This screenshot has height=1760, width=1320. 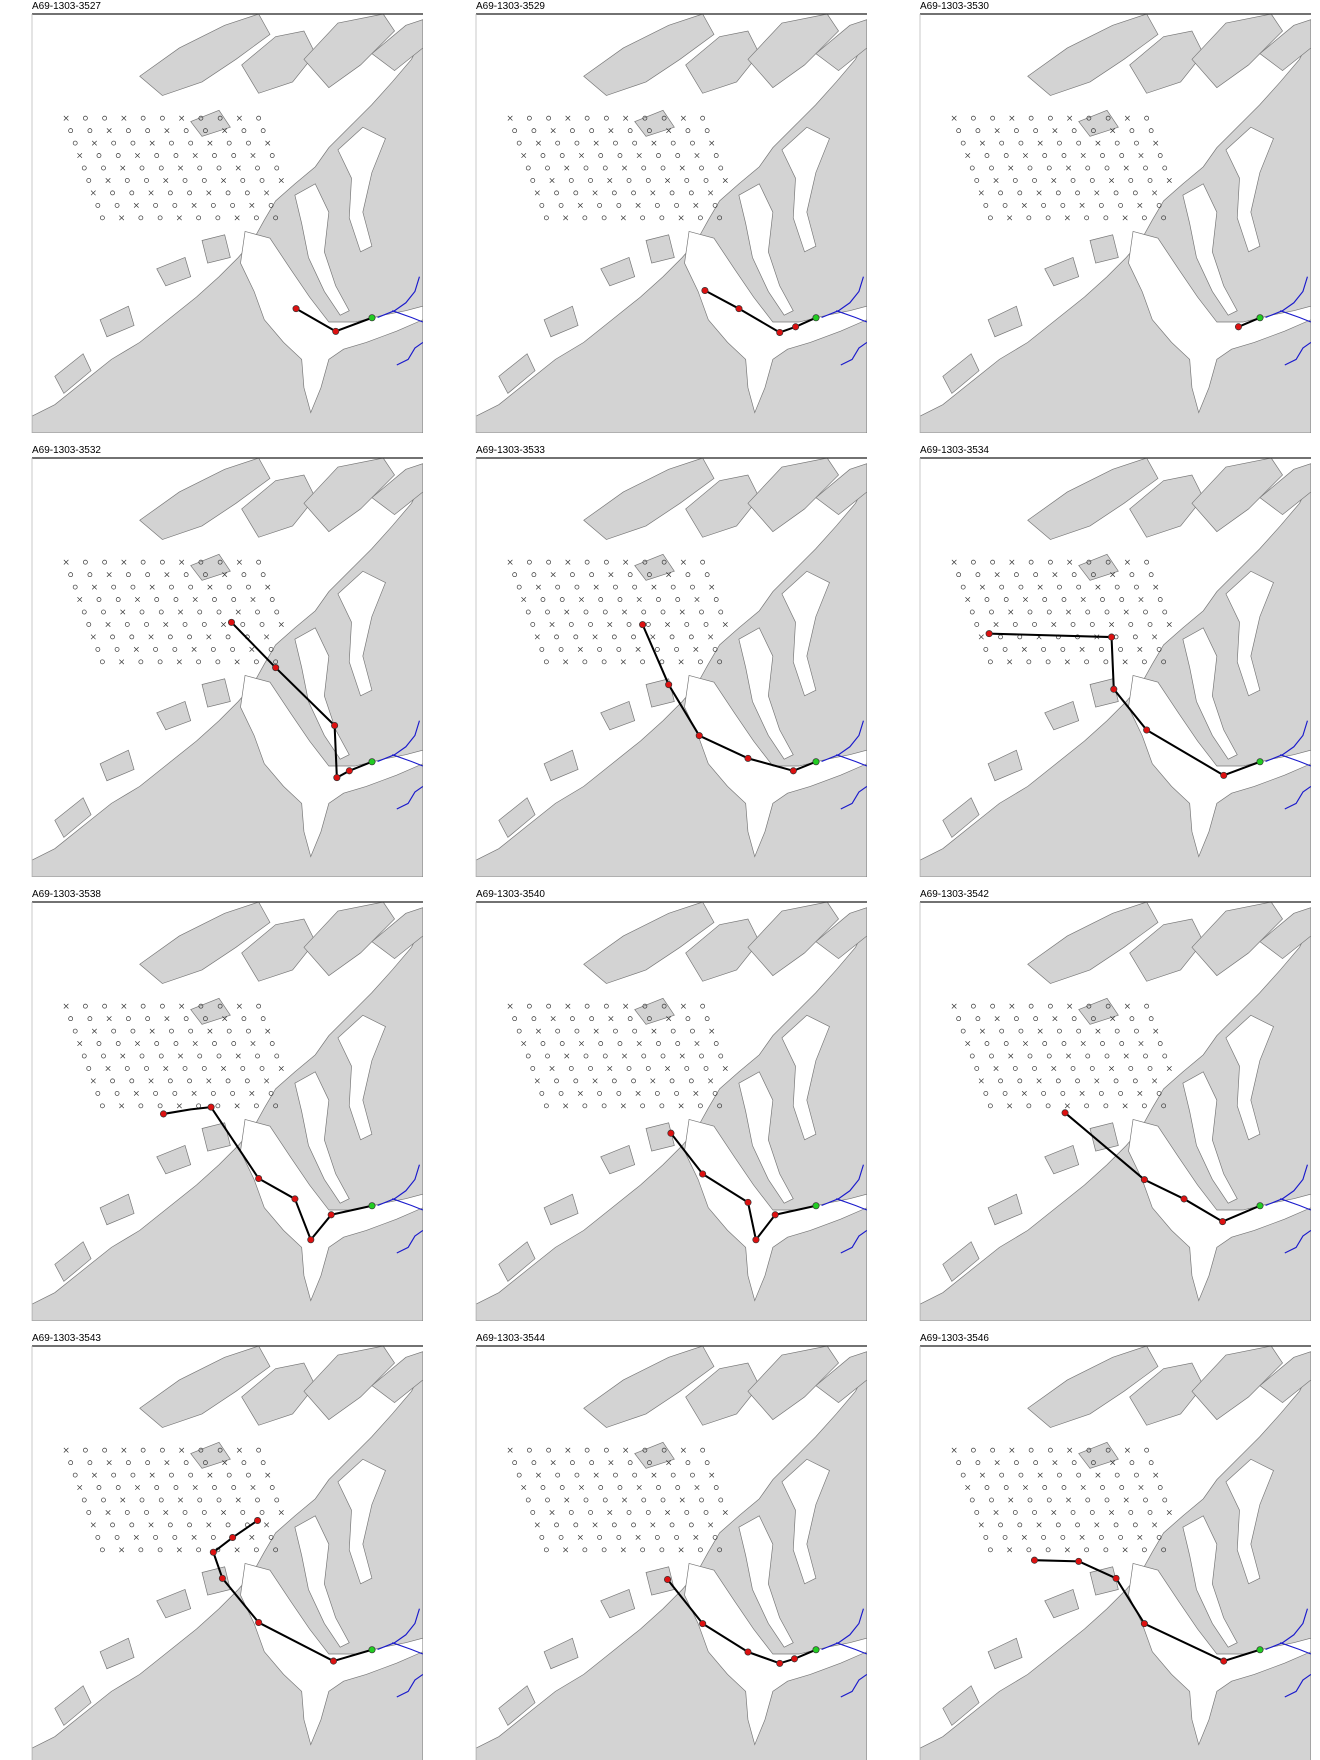 I want to click on map-panel: A69-1303-3546, so click(x=1115, y=1546).